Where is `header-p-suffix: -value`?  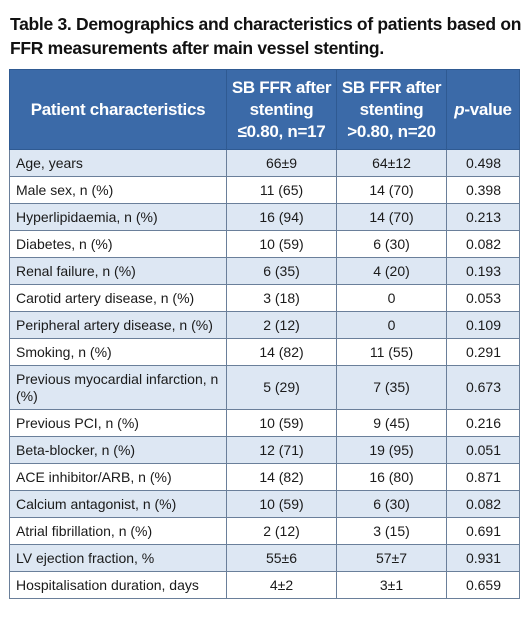
header-p-suffix: -value is located at coordinates (488, 109).